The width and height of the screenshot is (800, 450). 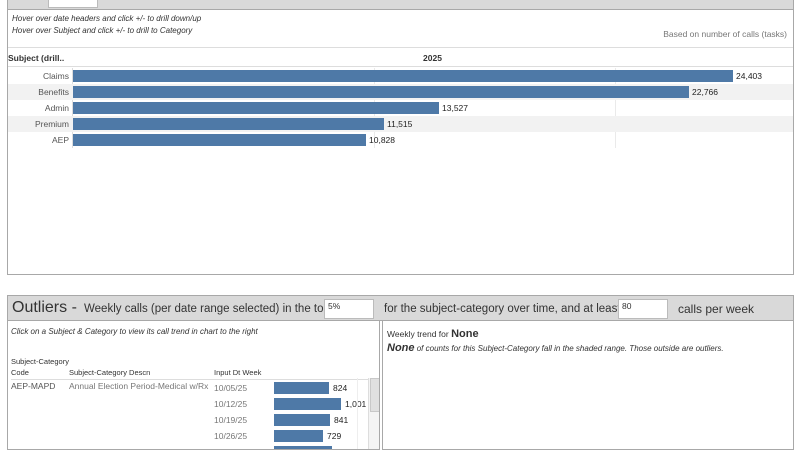 I want to click on bar-value-label: 10,828, so click(x=382, y=140).